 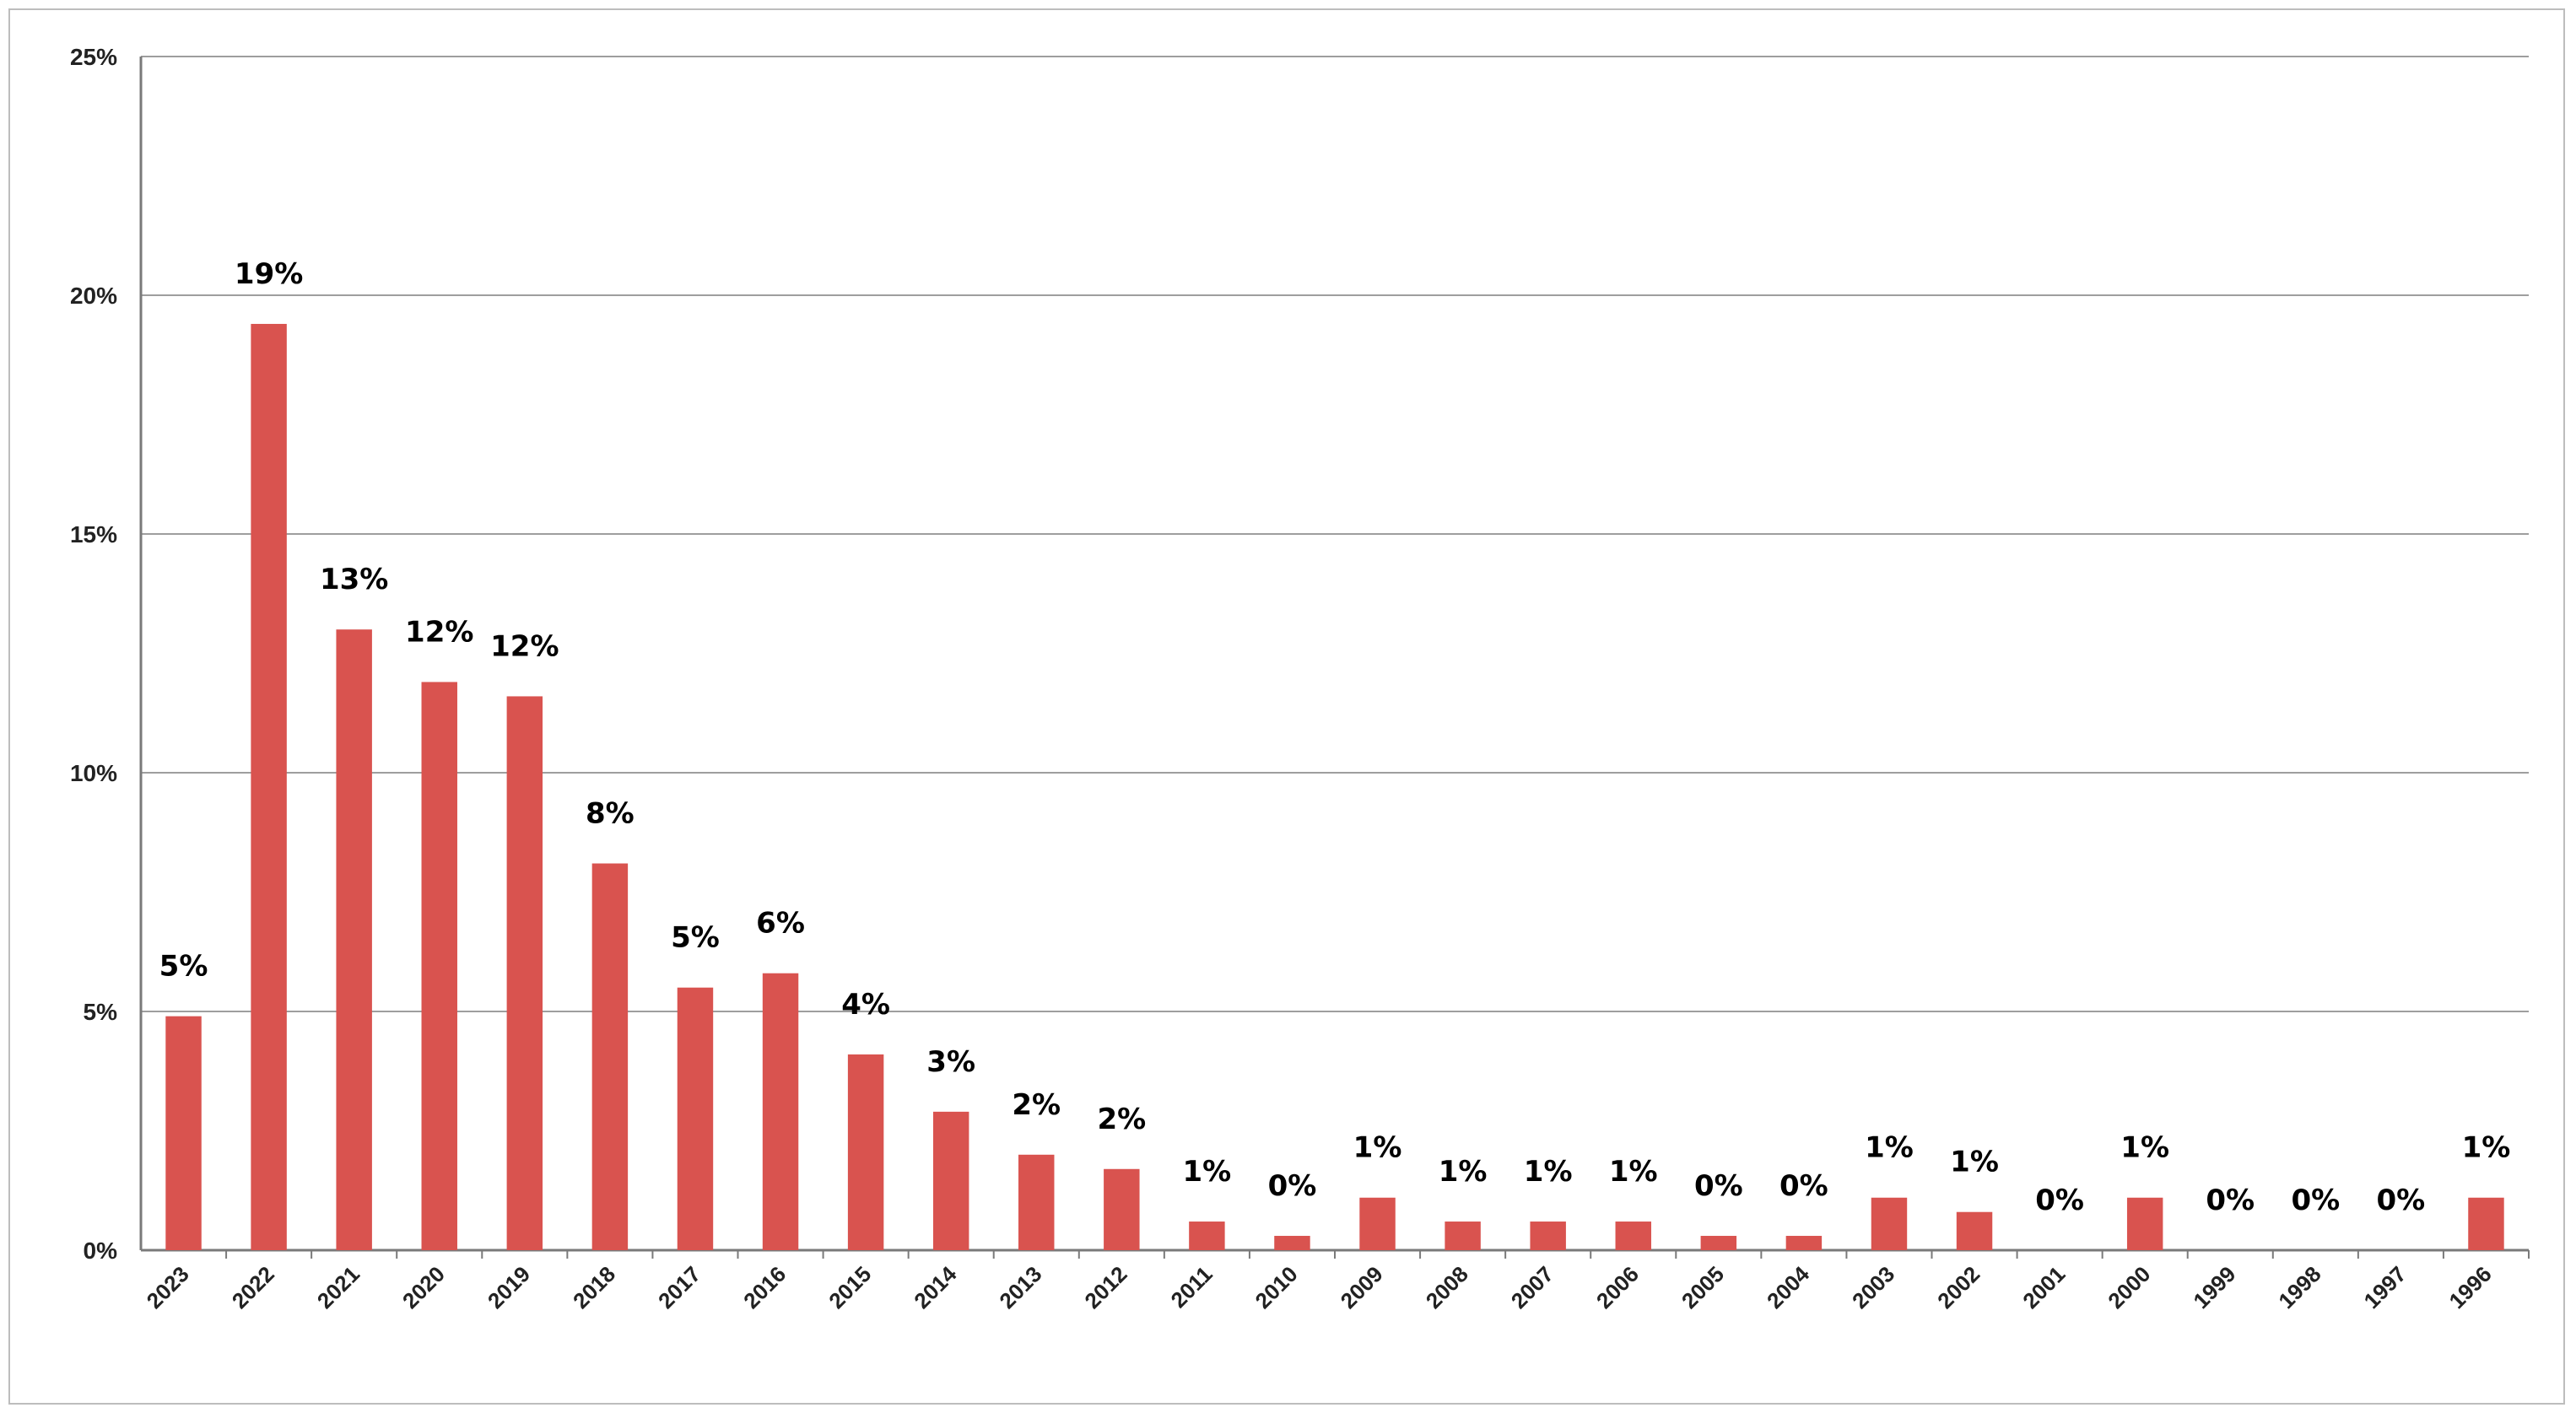 I want to click on x-tick-label: 2018, so click(x=594, y=1287).